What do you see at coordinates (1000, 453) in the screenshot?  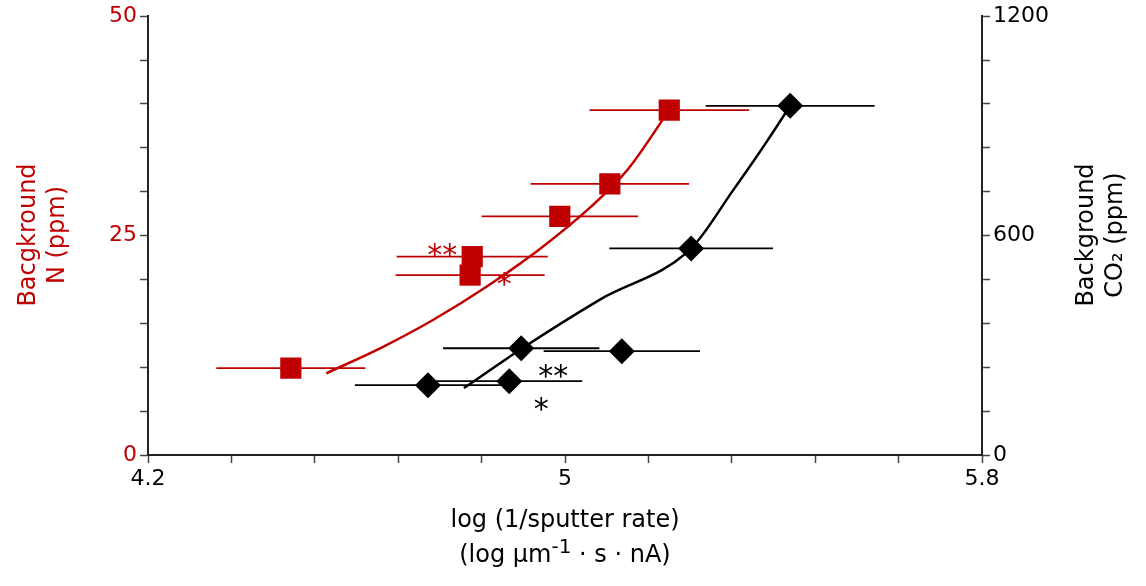 I see `y2-tick-label: 0` at bounding box center [1000, 453].